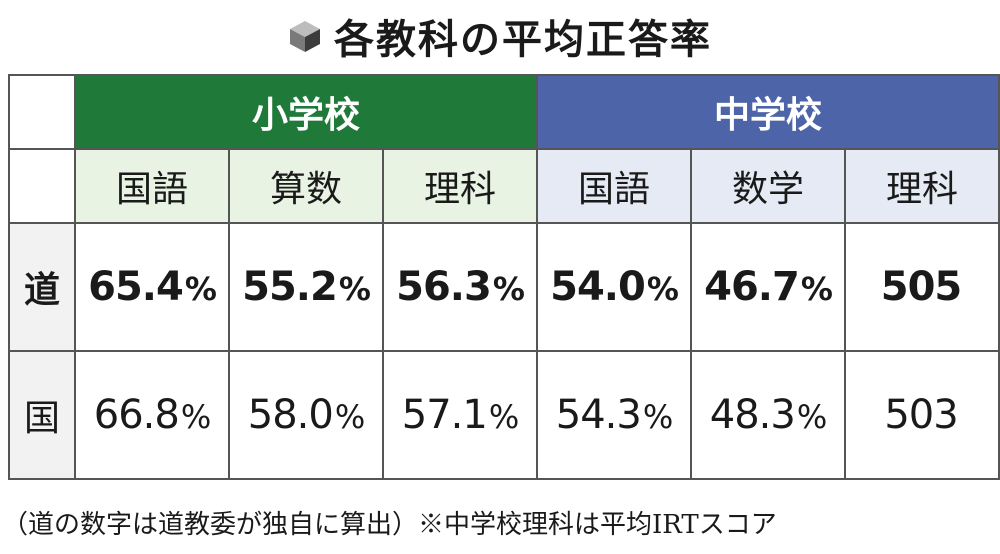  I want to click on cell-value: 46.7, so click(752, 287).